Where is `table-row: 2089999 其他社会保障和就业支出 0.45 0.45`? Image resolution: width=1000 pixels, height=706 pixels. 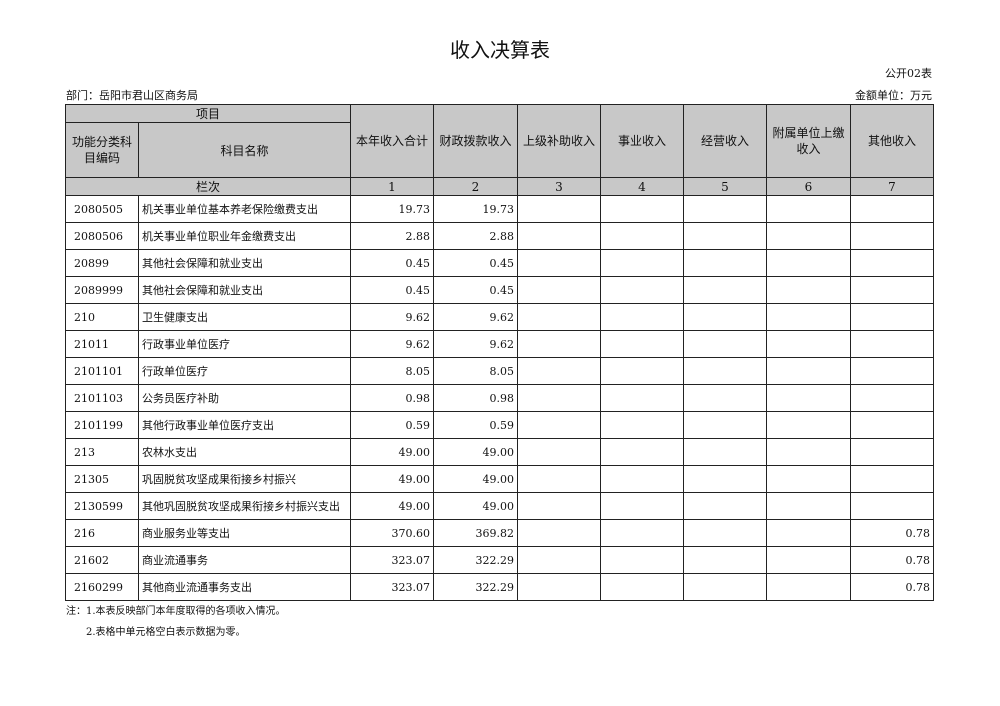
table-row: 2089999 其他社会保障和就业支出 0.45 0.45 is located at coordinates (499, 290).